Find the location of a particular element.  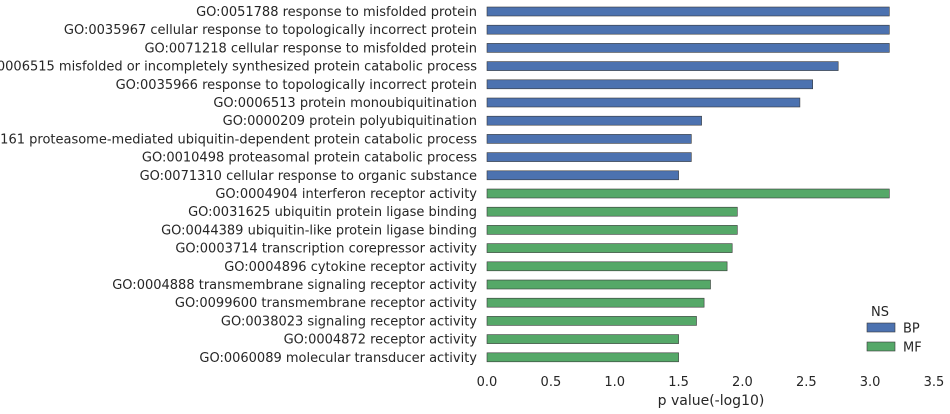

x-axis-title: p value(-log10) is located at coordinates (711, 401).